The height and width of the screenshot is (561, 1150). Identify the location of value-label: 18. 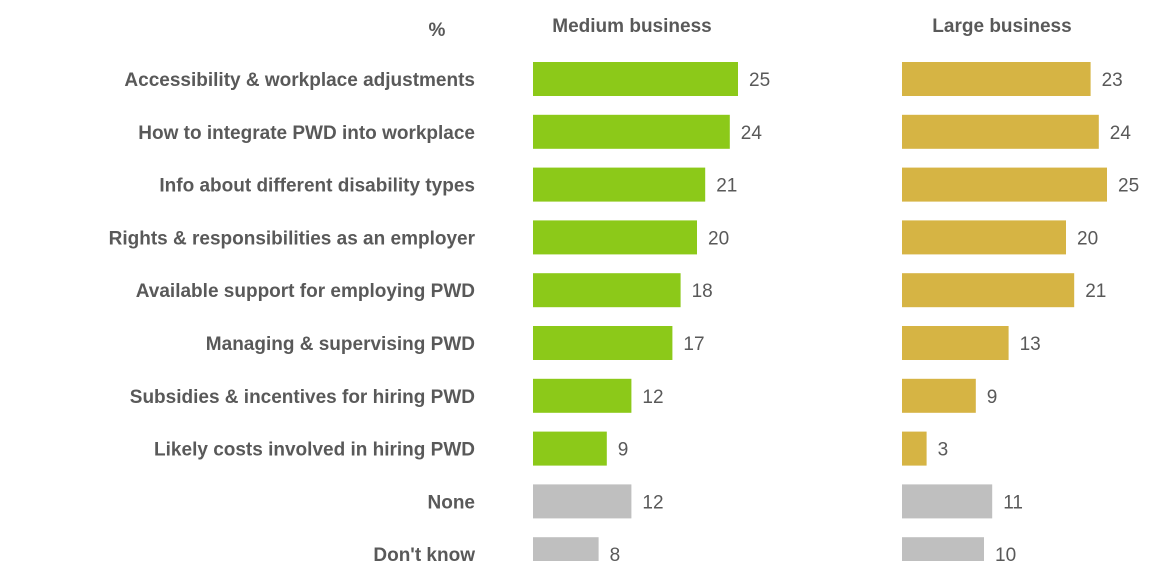
(702, 291).